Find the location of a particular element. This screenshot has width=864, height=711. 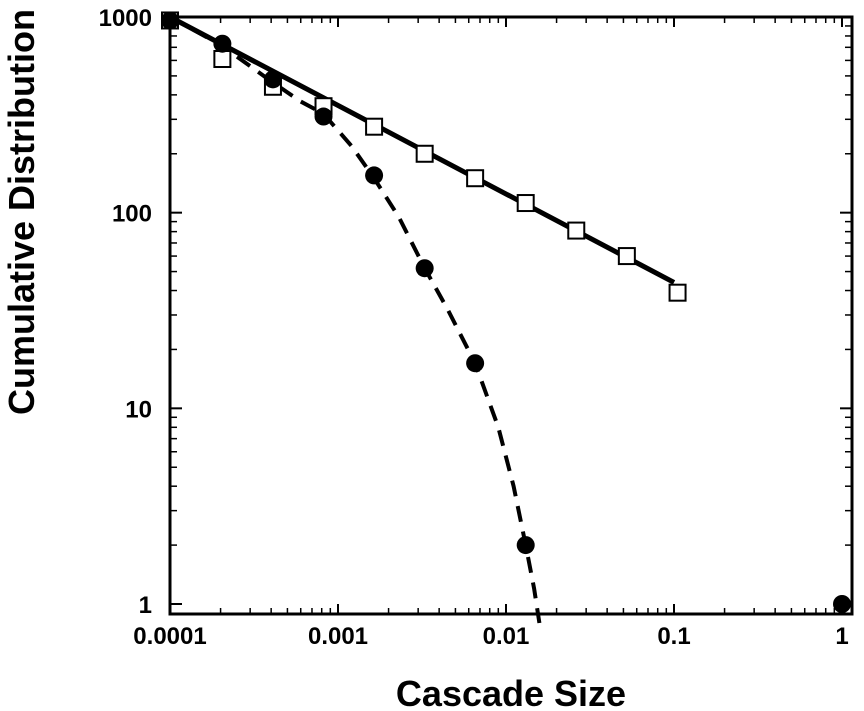

x-tick-label: 0.01 is located at coordinates (506, 636).